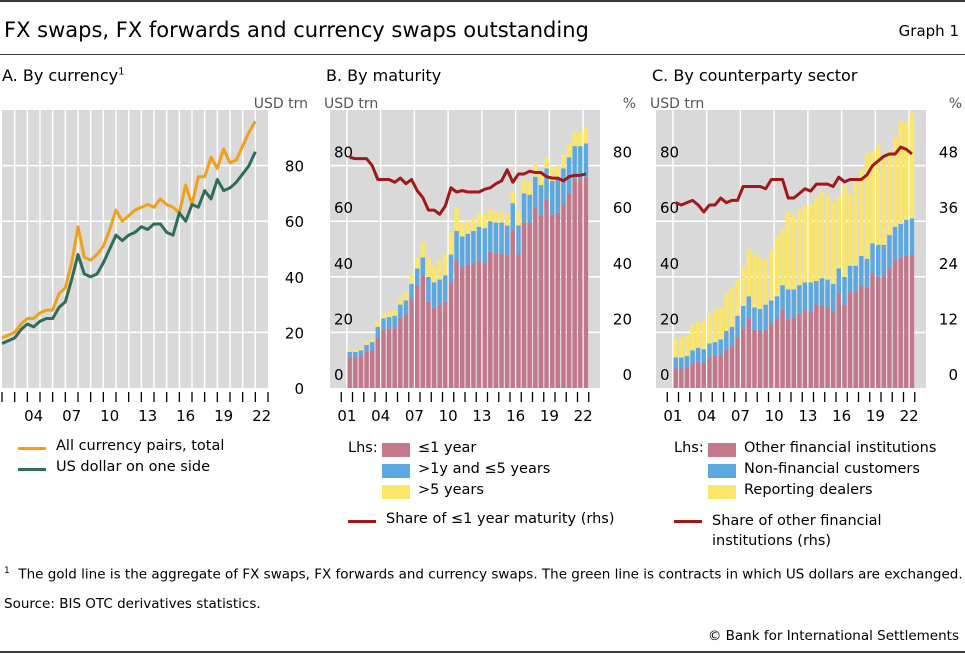  I want to click on y-tick-label-left: 60, so click(343, 208).